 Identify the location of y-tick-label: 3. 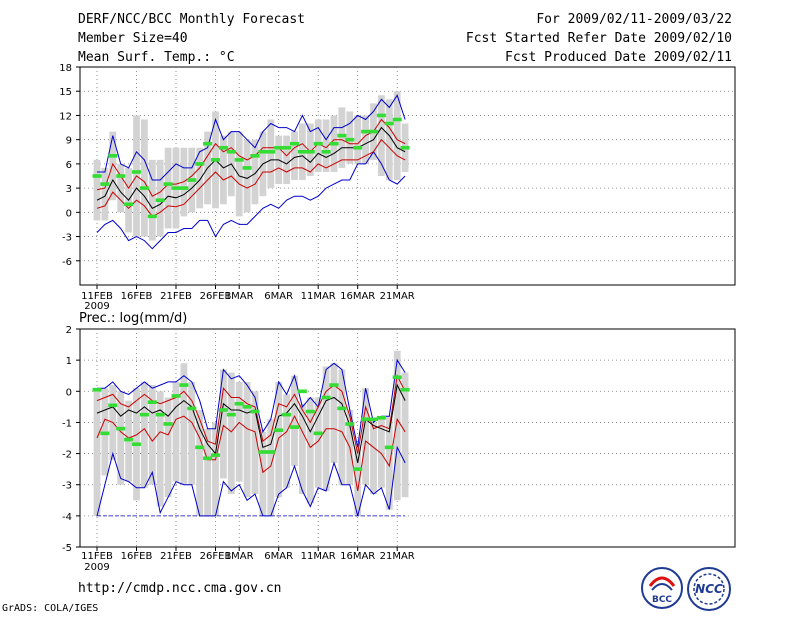
(69, 189).